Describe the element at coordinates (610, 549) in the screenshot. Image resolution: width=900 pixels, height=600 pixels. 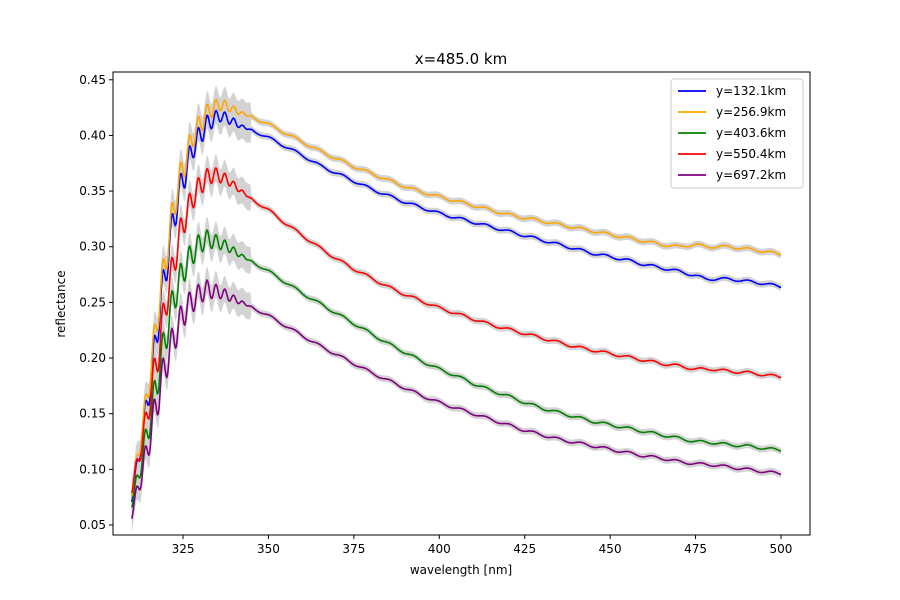
I see `x-tick-label-5: 450` at that location.